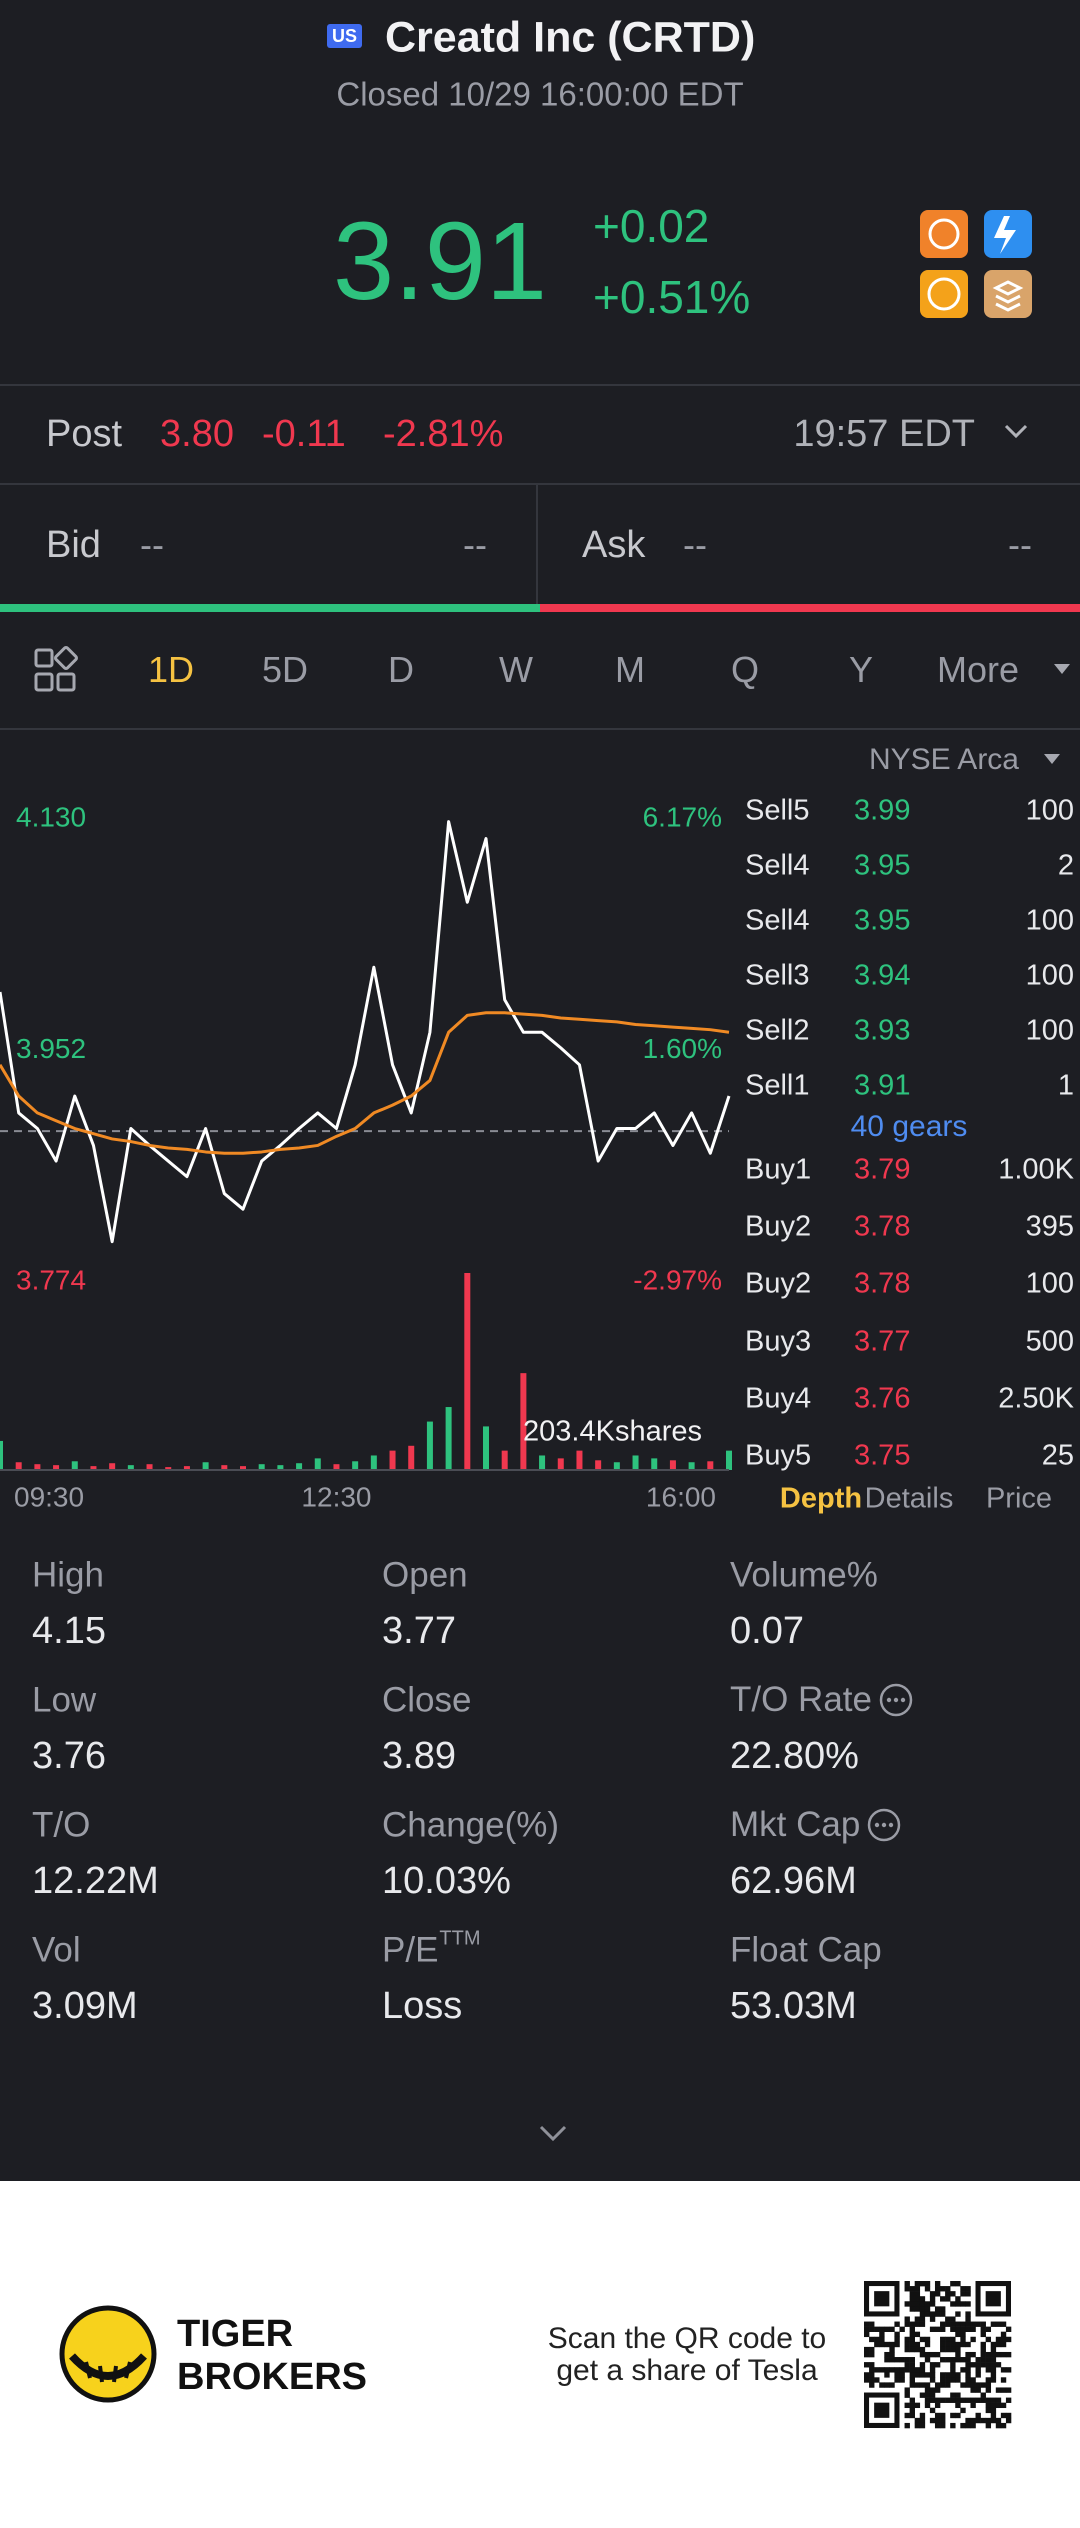  Describe the element at coordinates (778, 1398) in the screenshot. I see `order-side: Buy4` at that location.